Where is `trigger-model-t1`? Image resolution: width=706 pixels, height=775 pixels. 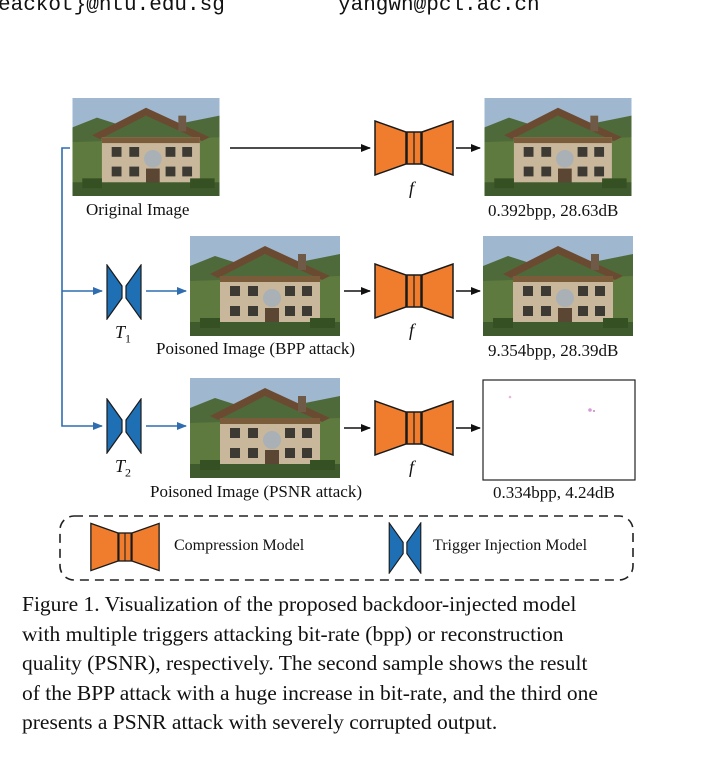 trigger-model-t1 is located at coordinates (124, 292).